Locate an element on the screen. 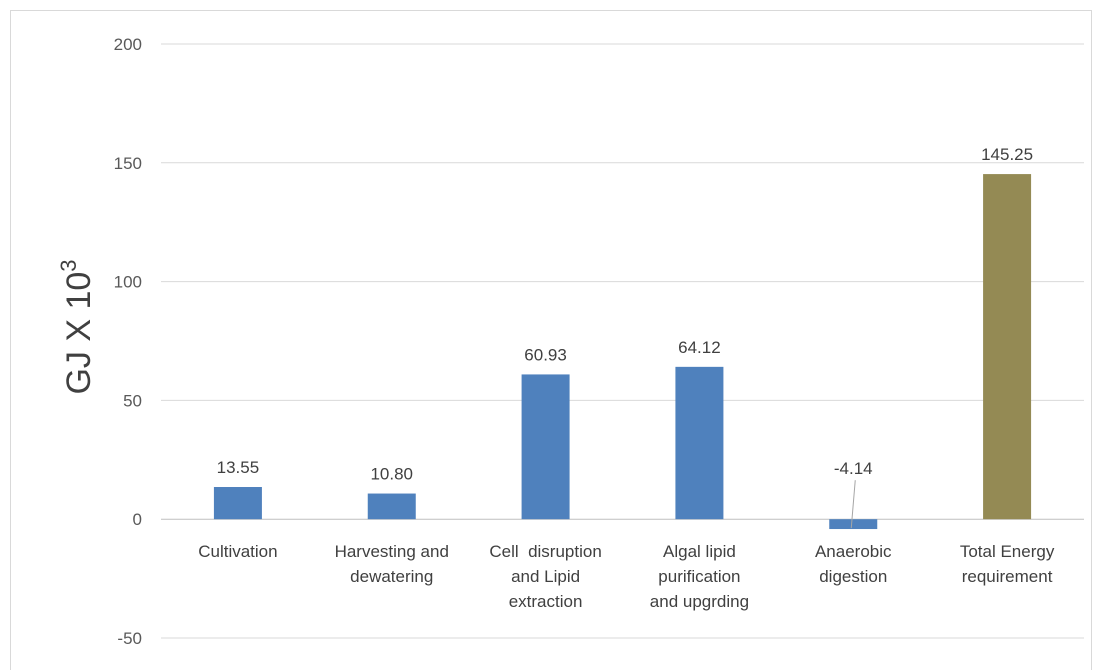  category-label: Anaerobic digestion is located at coordinates (853, 564).